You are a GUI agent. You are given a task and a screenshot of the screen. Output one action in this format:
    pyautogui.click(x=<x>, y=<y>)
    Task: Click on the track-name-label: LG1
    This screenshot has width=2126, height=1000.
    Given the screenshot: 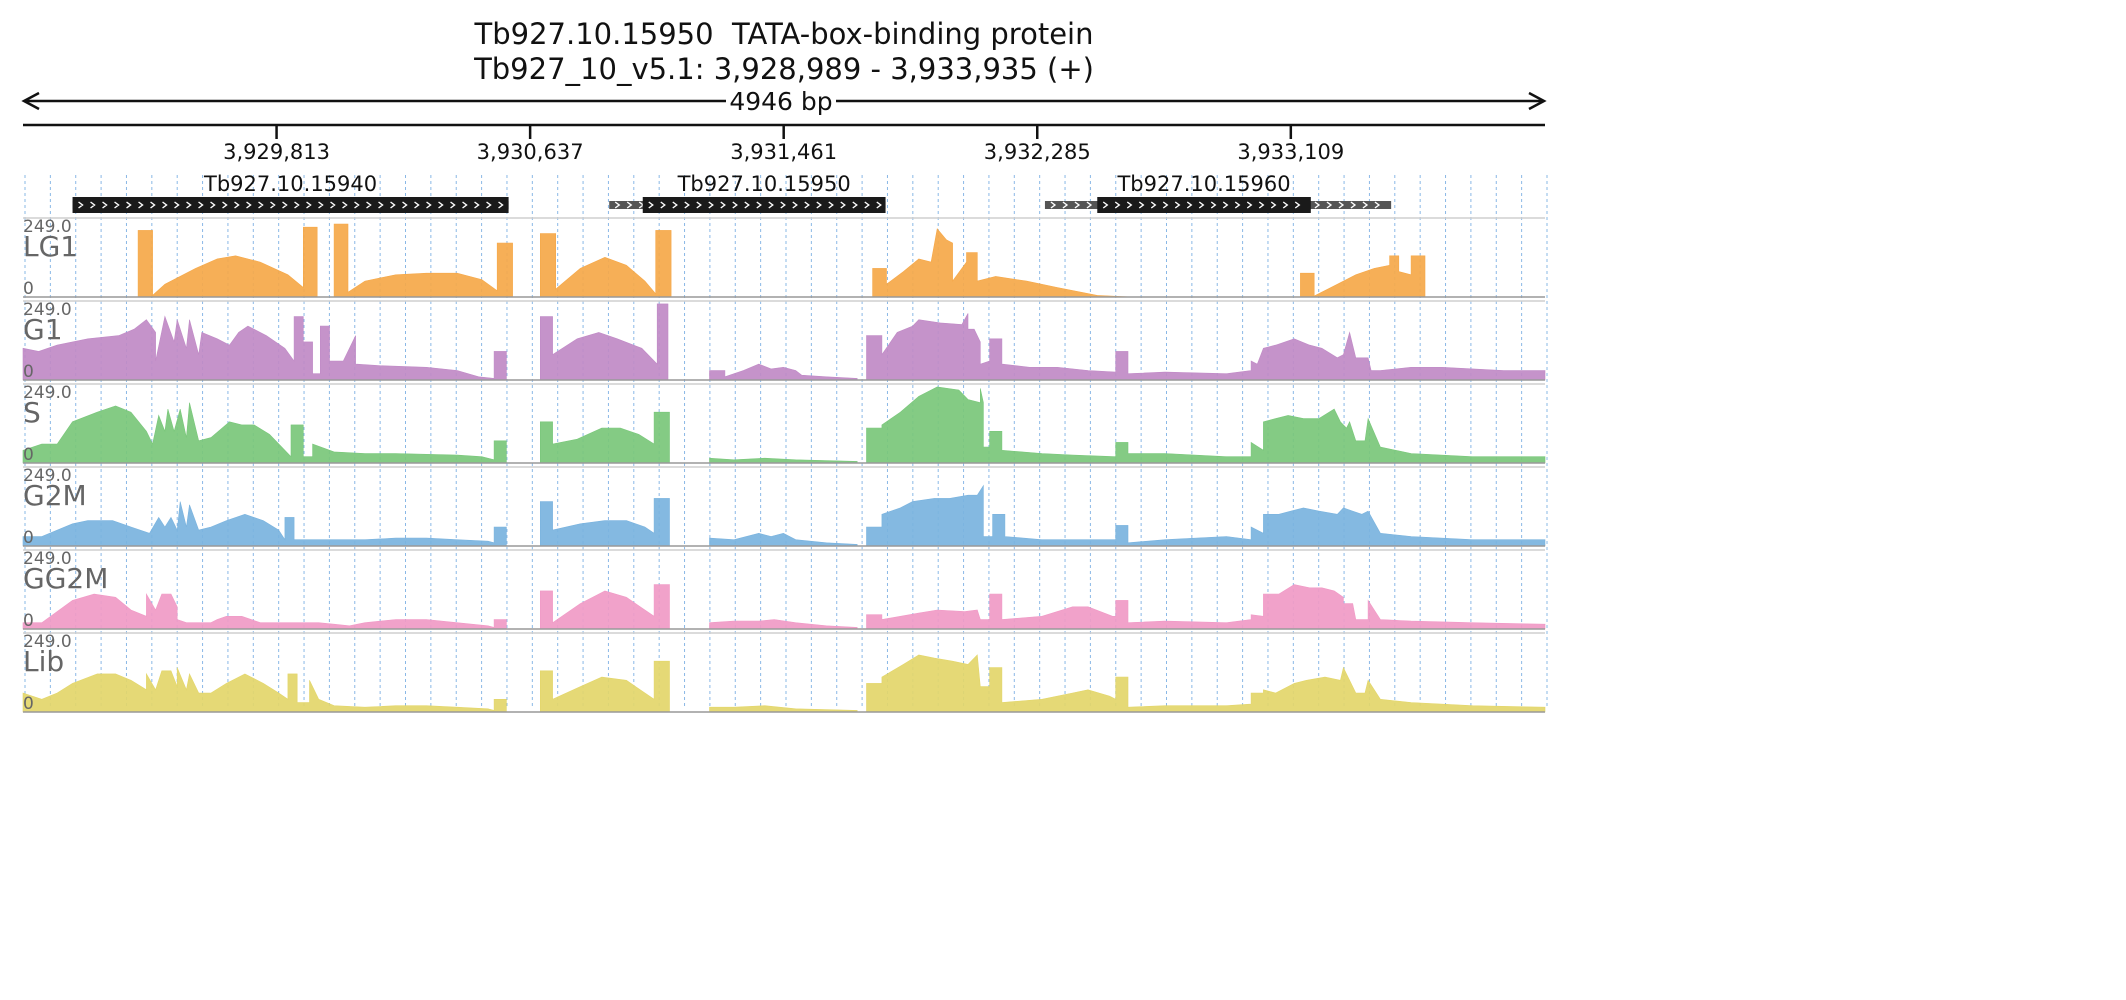 What is the action you would take?
    pyautogui.click(x=50, y=246)
    